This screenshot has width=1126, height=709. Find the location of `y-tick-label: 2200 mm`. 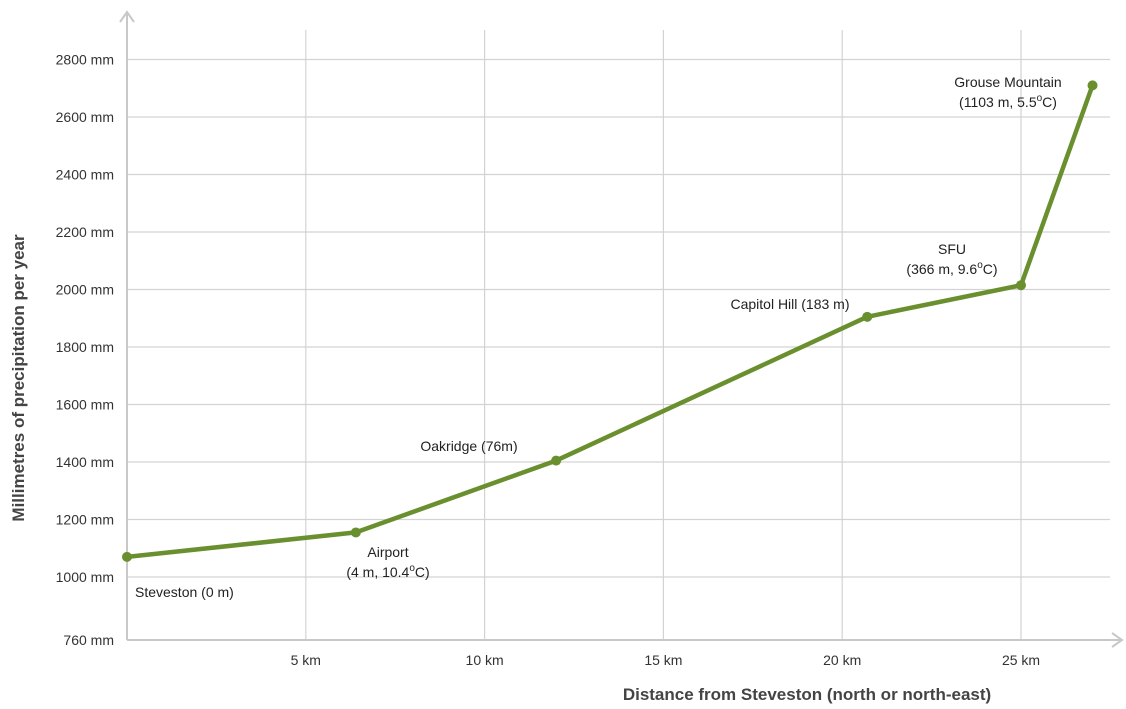

y-tick-label: 2200 mm is located at coordinates (85, 232).